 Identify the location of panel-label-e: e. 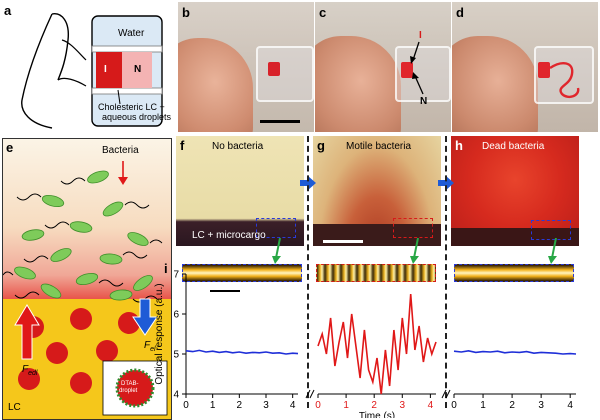
(10, 147).